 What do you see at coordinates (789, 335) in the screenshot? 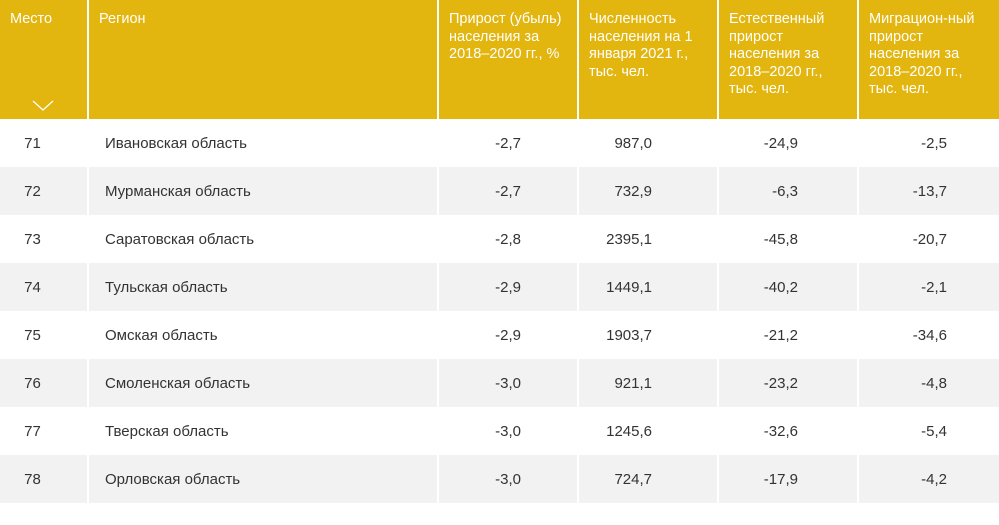
I see `cell-natural: -21,2` at bounding box center [789, 335].